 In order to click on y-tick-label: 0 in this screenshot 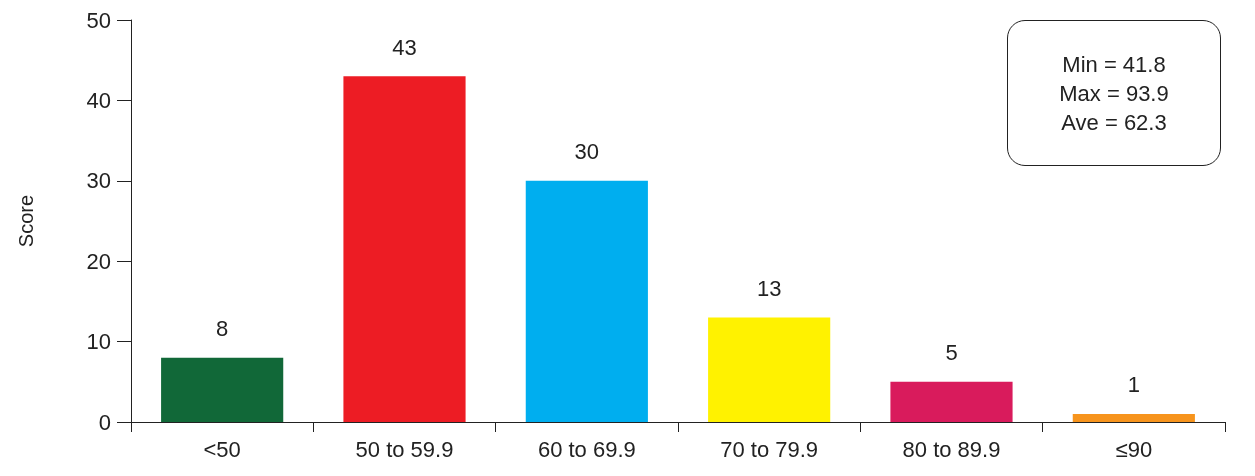, I will do `click(104, 422)`.